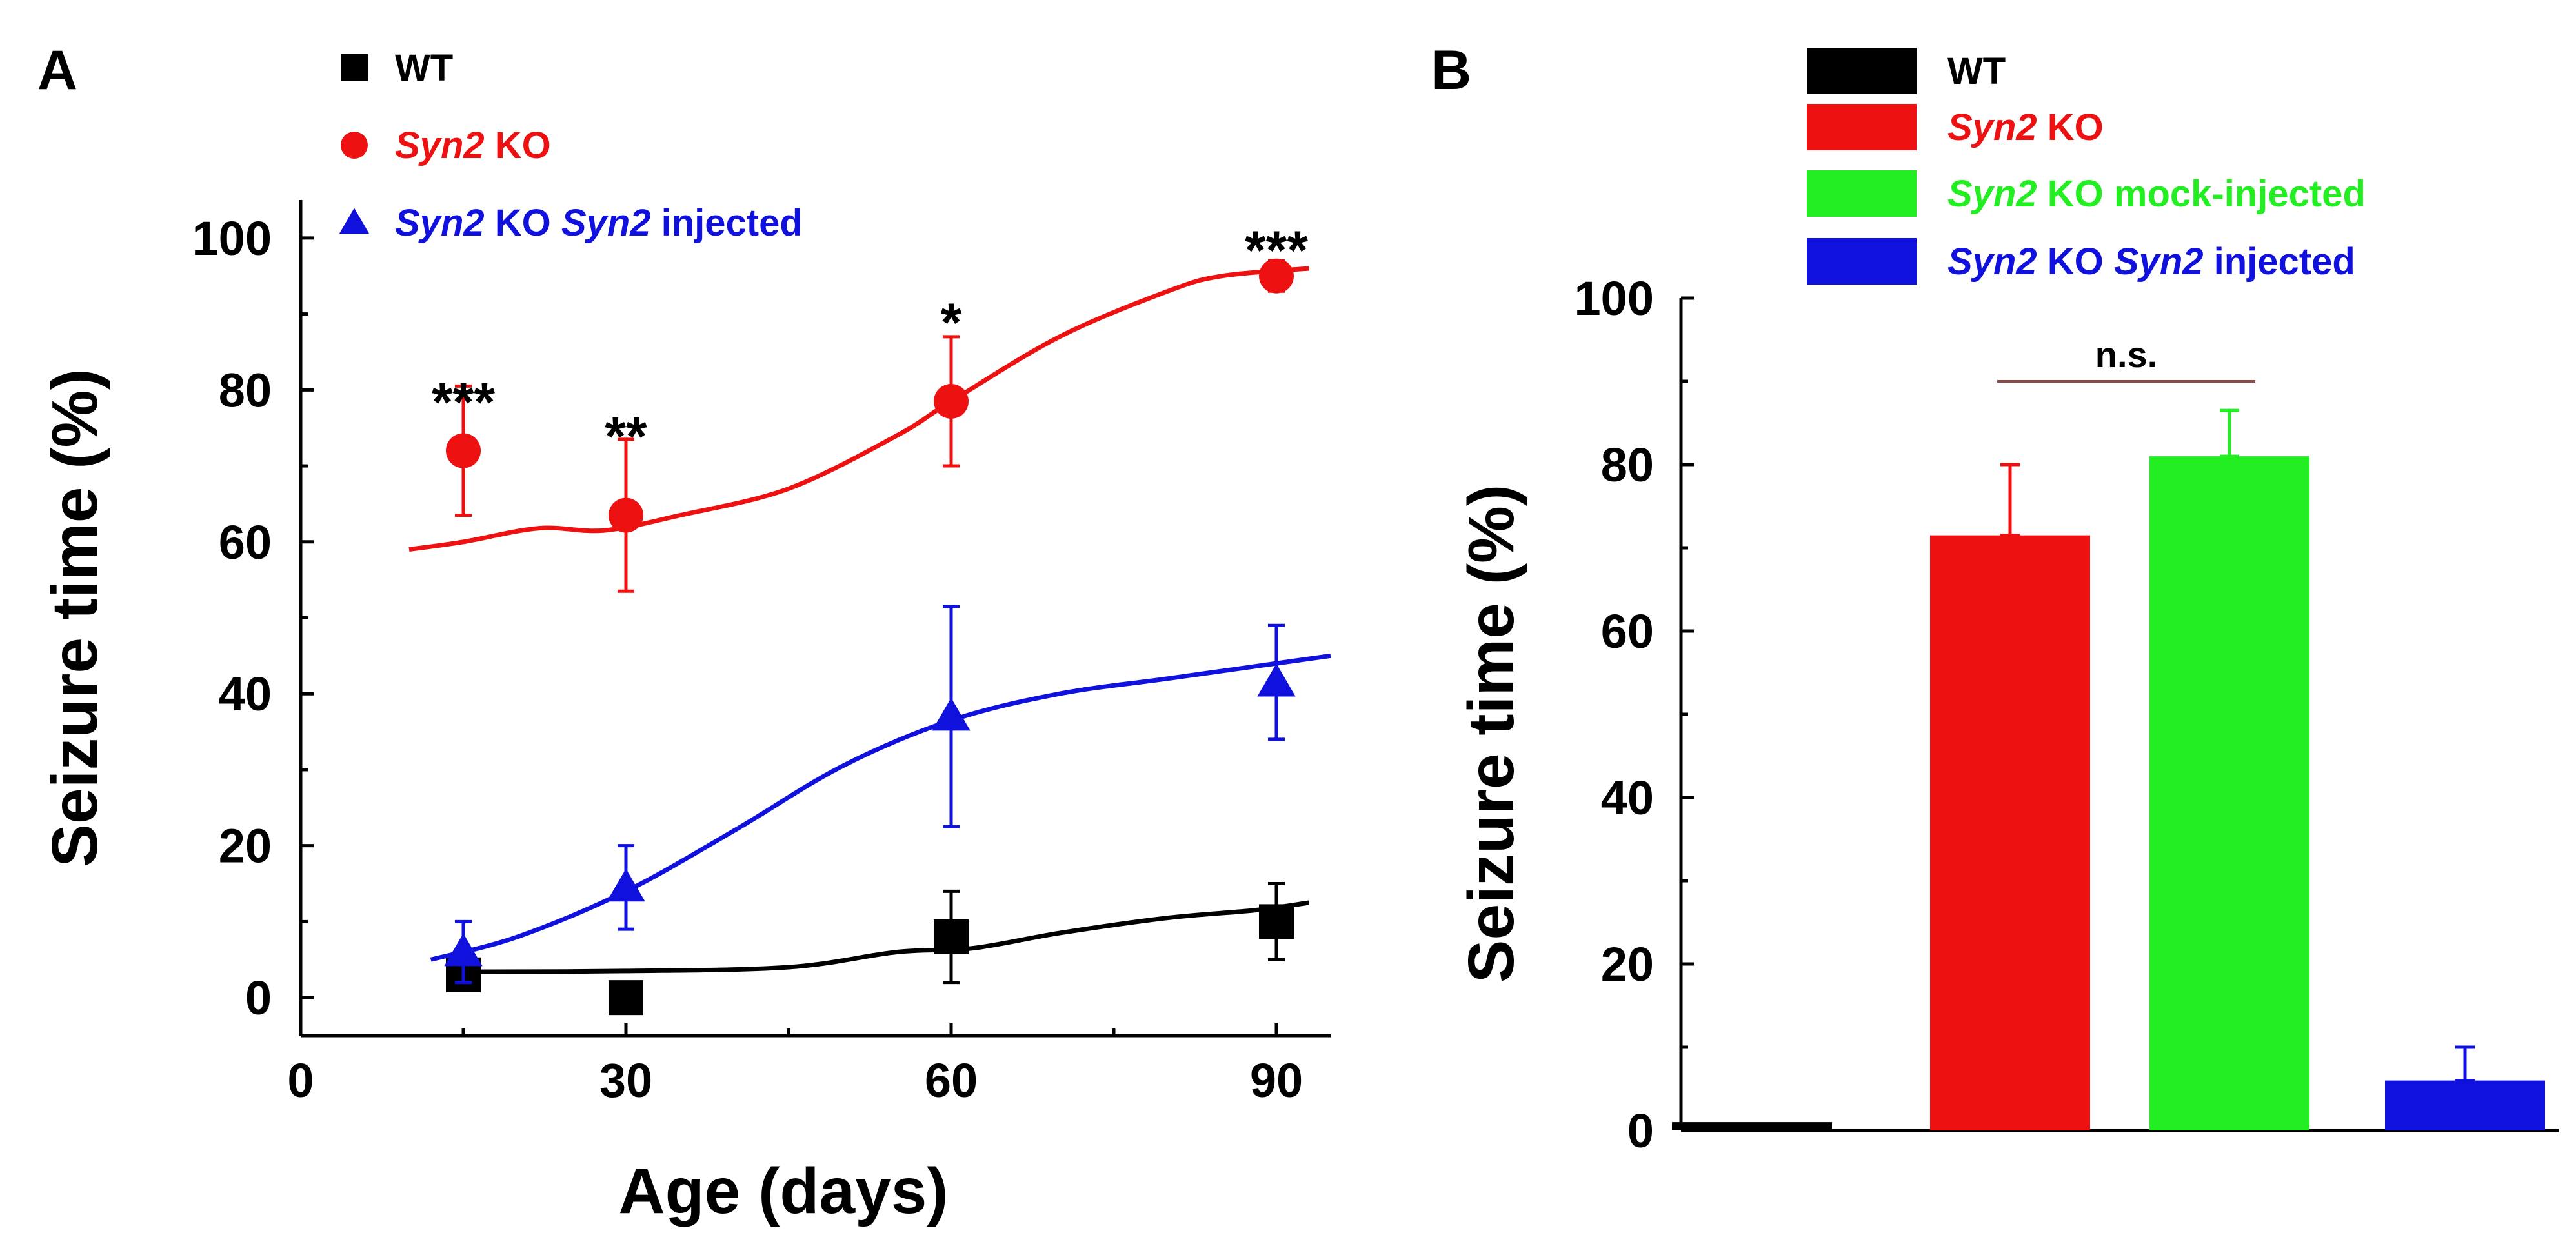  What do you see at coordinates (625, 1081) in the screenshot?
I see `x-tick-label: 30` at bounding box center [625, 1081].